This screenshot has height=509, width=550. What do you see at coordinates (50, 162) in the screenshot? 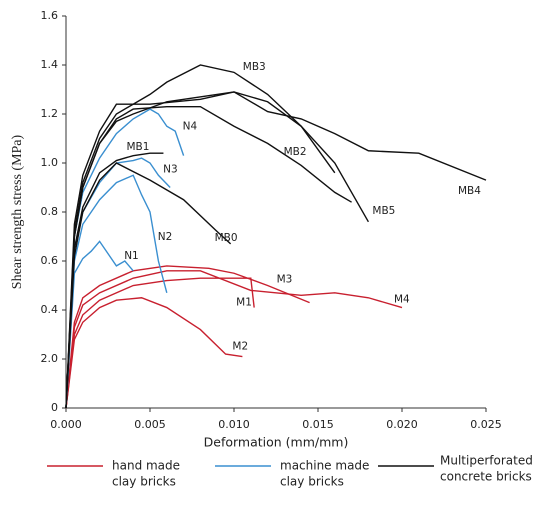
I see `y-tick-label: 1.0` at bounding box center [50, 162].